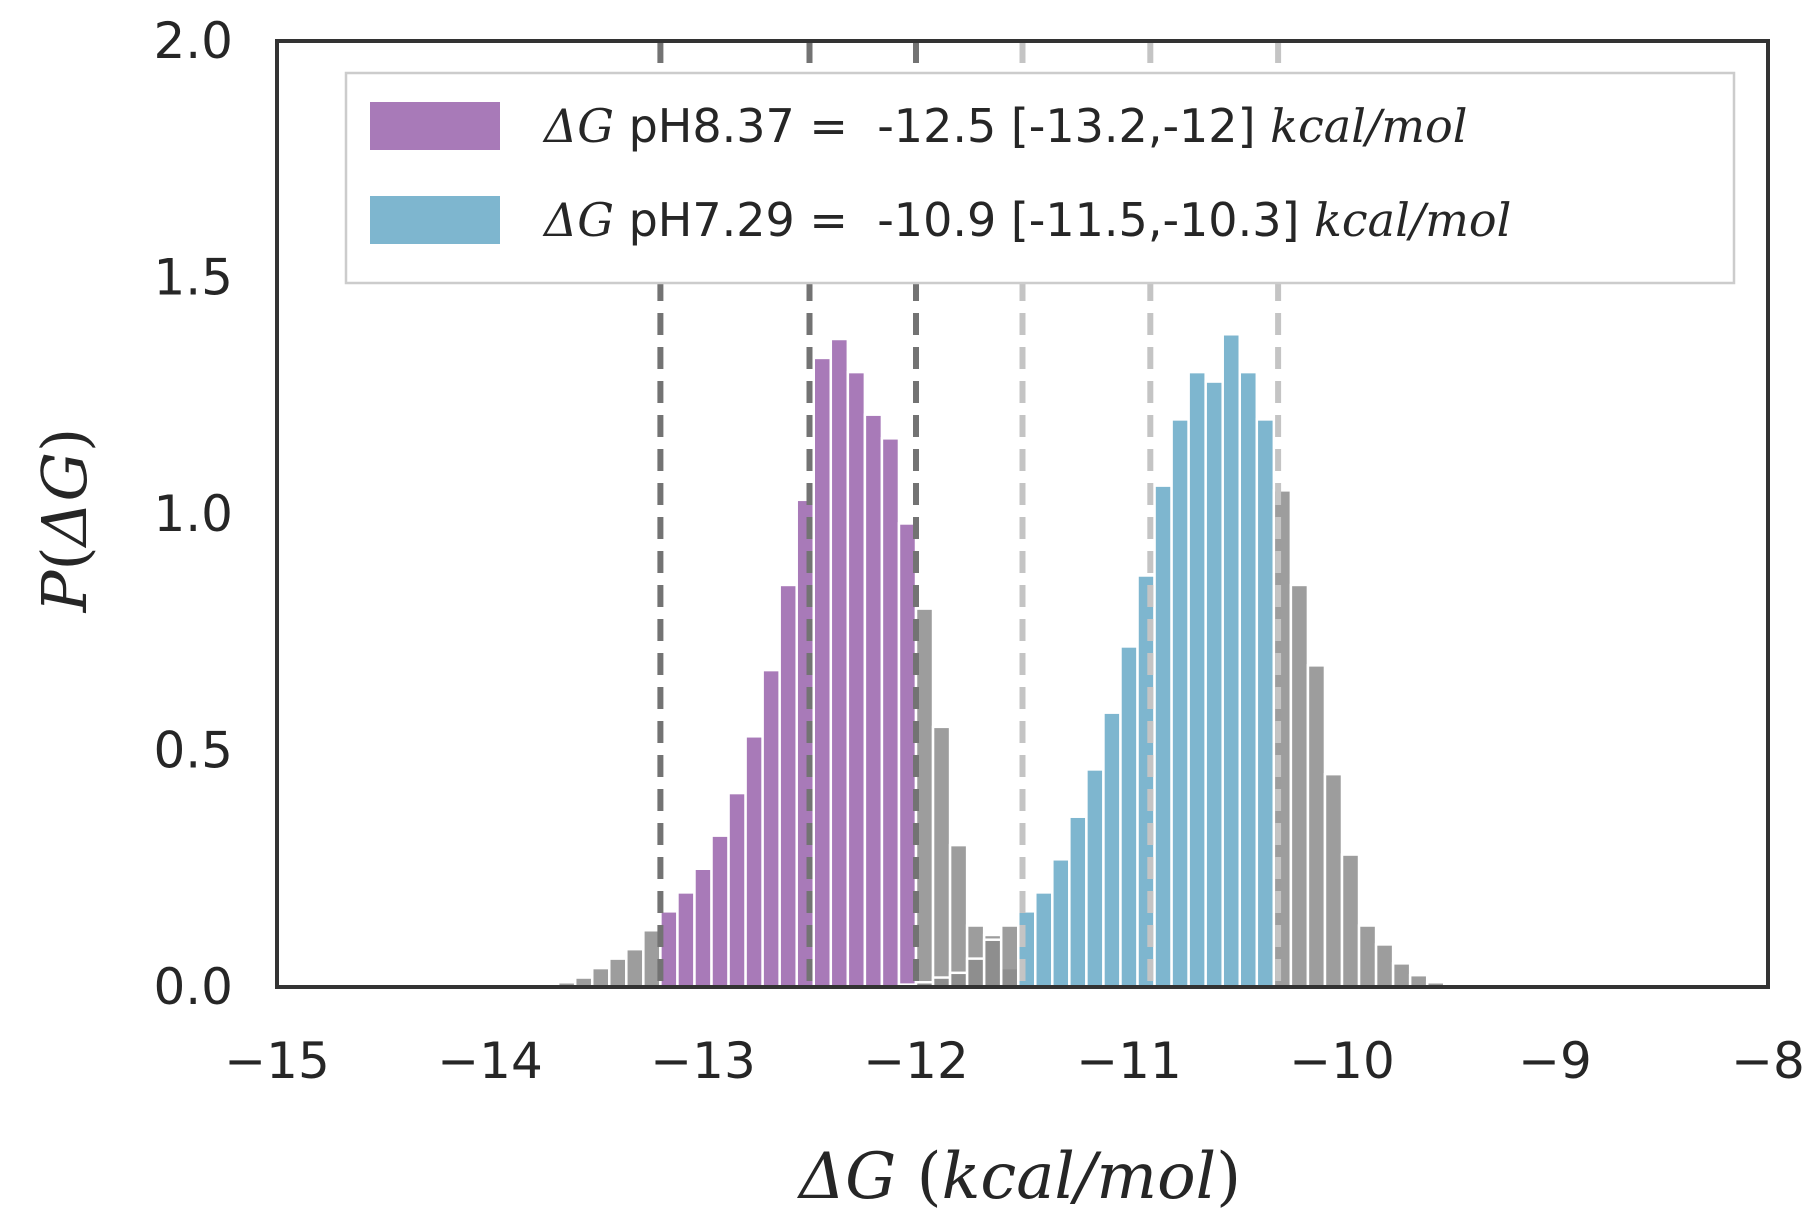 Image resolution: width=1805 pixels, height=1223 pixels. What do you see at coordinates (1555, 1061) in the screenshot?
I see `x-tick-label: −9` at bounding box center [1555, 1061].